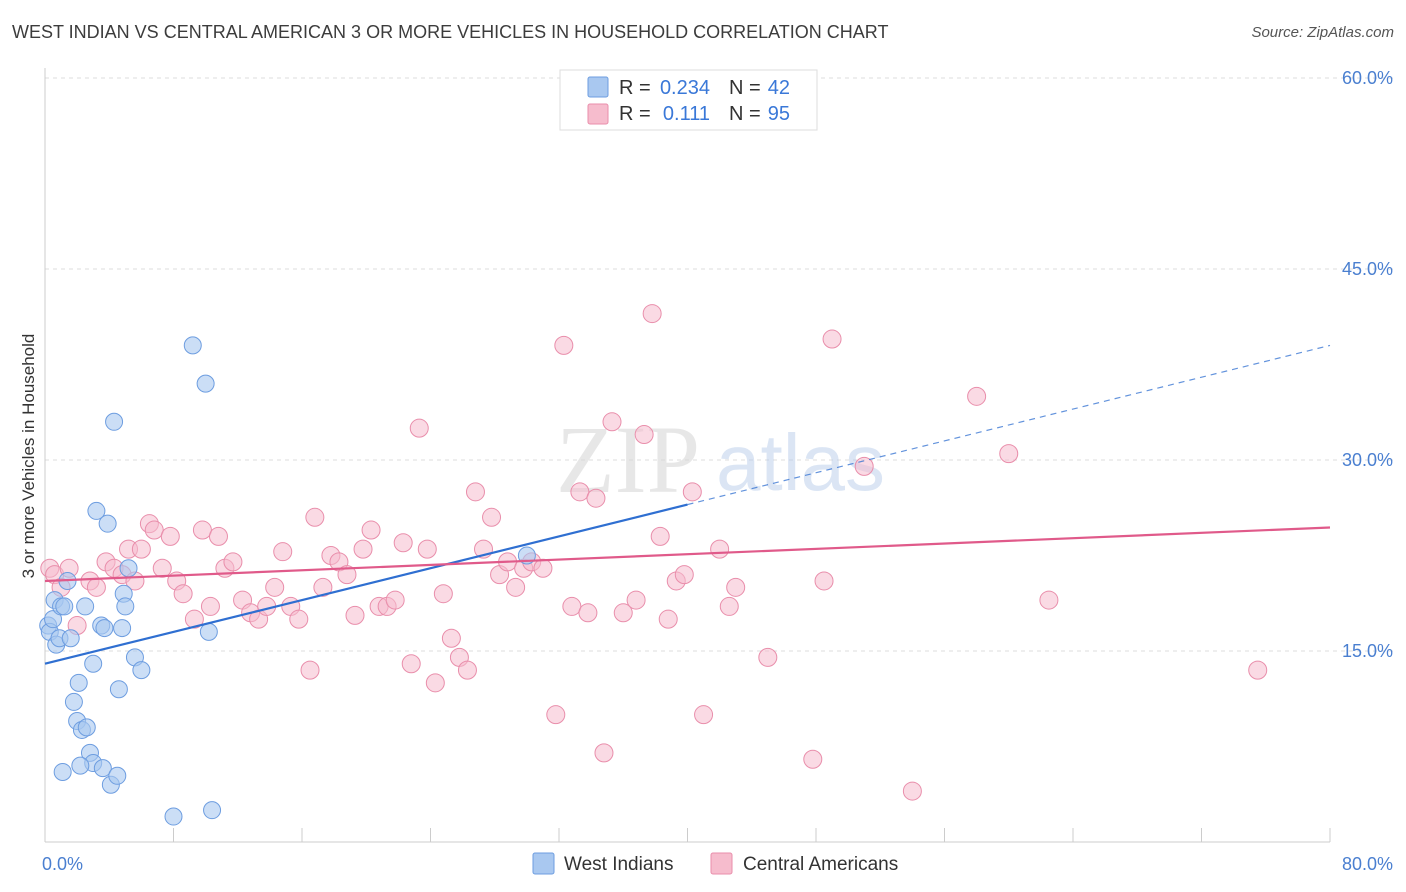 The width and height of the screenshot is (1406, 892). Describe the element at coordinates (686, 114) in the screenshot. I see `legend-r-value-pink: 0.111` at that location.